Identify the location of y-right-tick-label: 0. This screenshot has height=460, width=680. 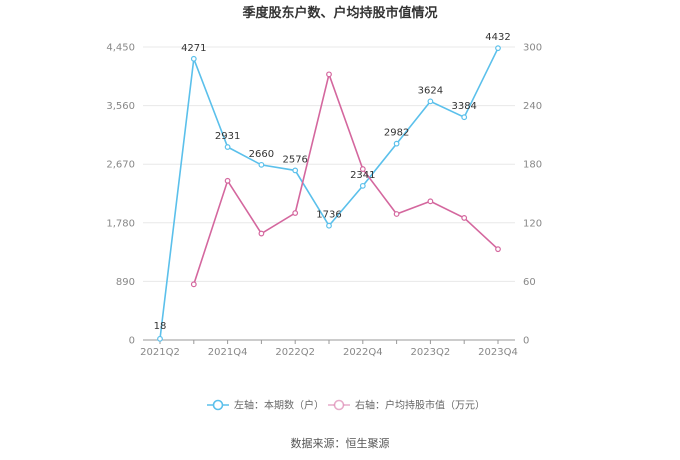
(526, 341).